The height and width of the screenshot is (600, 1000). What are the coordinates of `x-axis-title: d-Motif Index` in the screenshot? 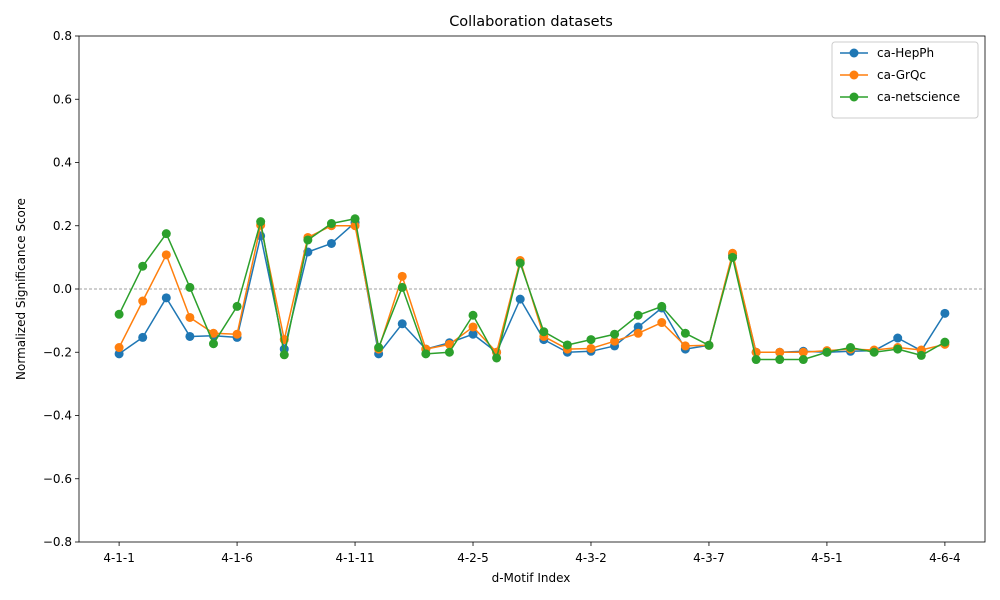 It's located at (531, 578).